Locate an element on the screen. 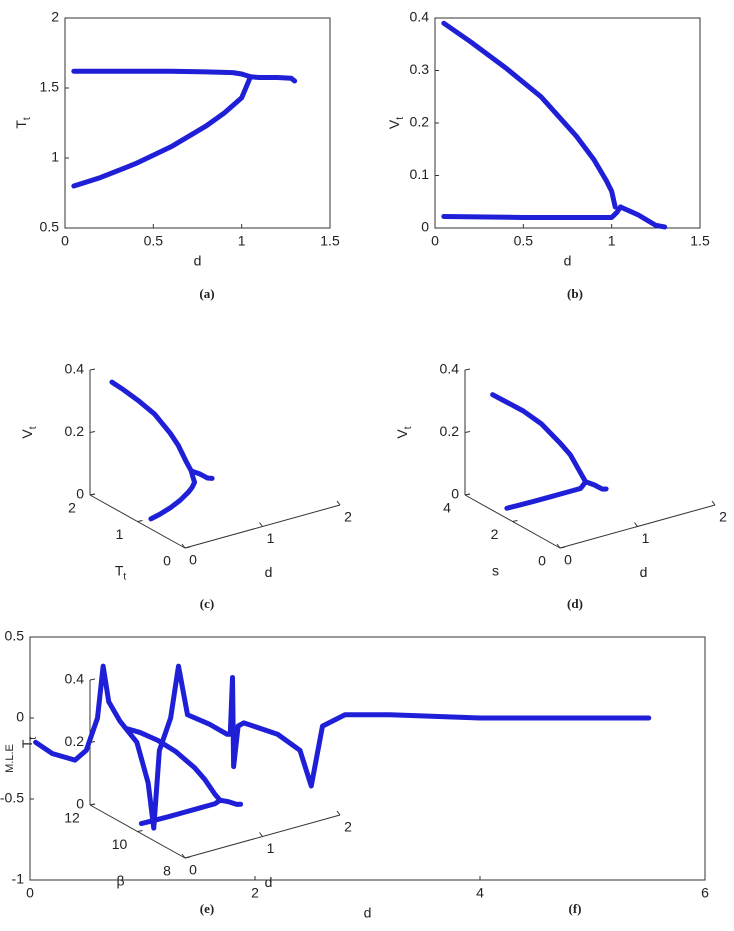  caption: (d) is located at coordinates (575, 603).